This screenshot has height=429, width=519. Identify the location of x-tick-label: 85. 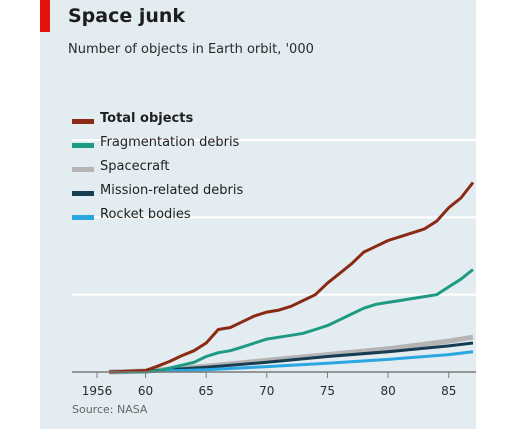
(448, 391).